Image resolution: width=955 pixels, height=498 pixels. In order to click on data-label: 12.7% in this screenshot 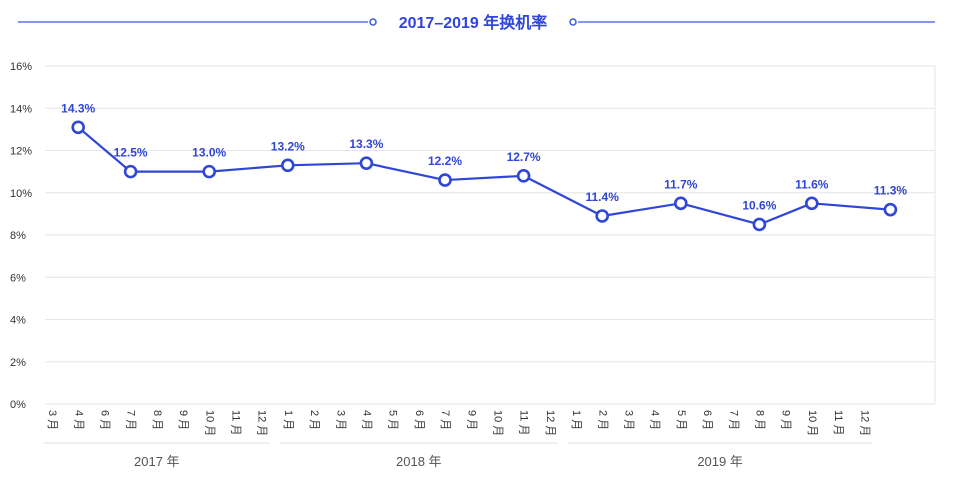, I will do `click(524, 157)`.